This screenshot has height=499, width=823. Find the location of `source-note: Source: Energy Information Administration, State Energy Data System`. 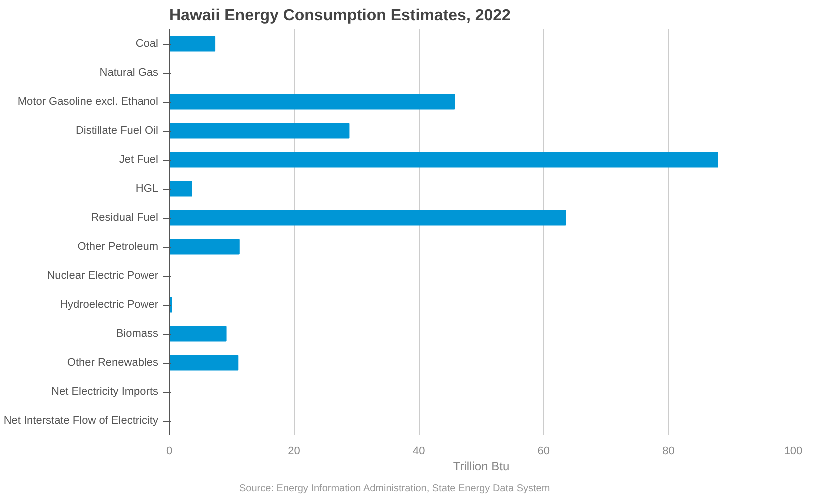

source-note: Source: Energy Information Administration, State Energy Data System is located at coordinates (395, 489).